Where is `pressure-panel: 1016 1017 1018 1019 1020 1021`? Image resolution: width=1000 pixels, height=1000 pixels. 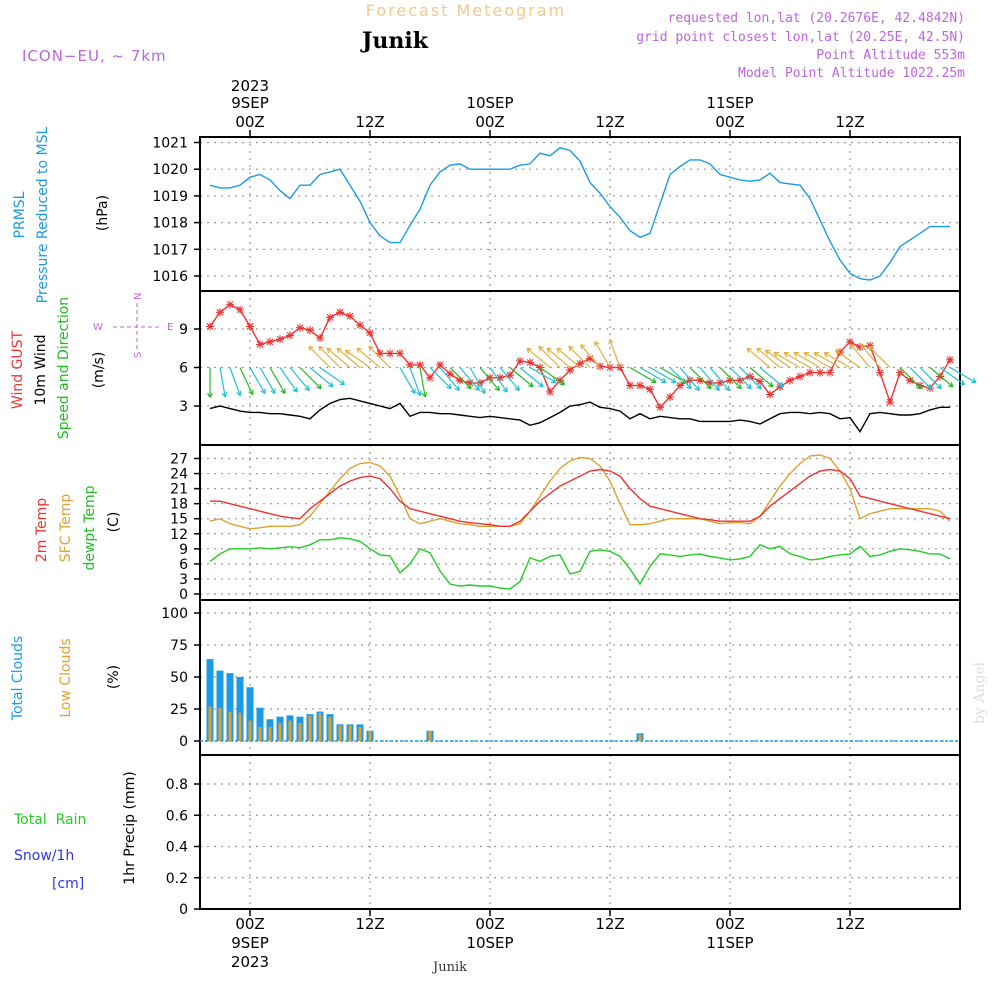 pressure-panel: 1016 1017 1018 1019 1020 1021 is located at coordinates (556, 213).